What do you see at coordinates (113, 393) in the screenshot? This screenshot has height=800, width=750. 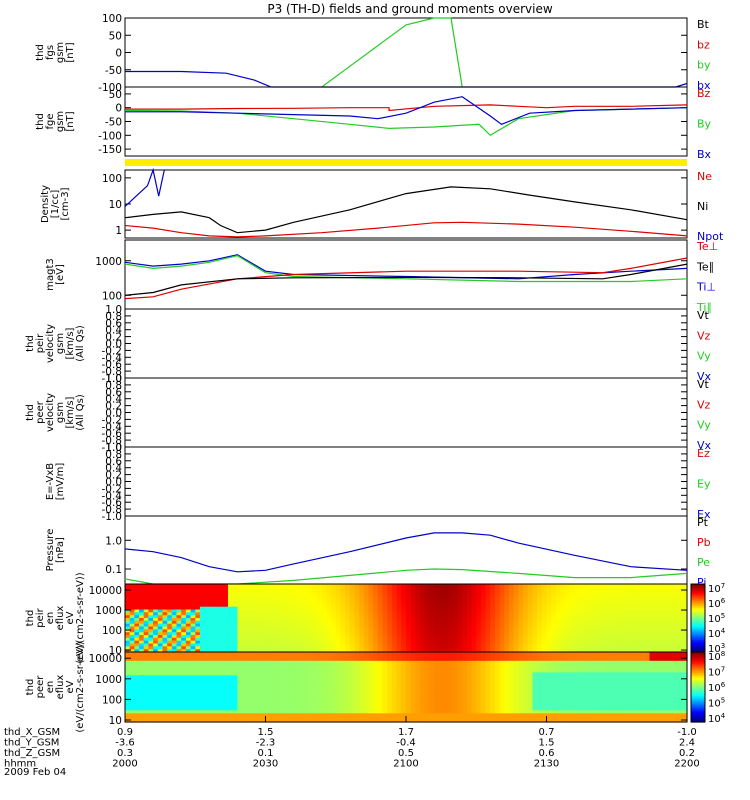 I see `y-tick-label: 0.6` at bounding box center [113, 393].